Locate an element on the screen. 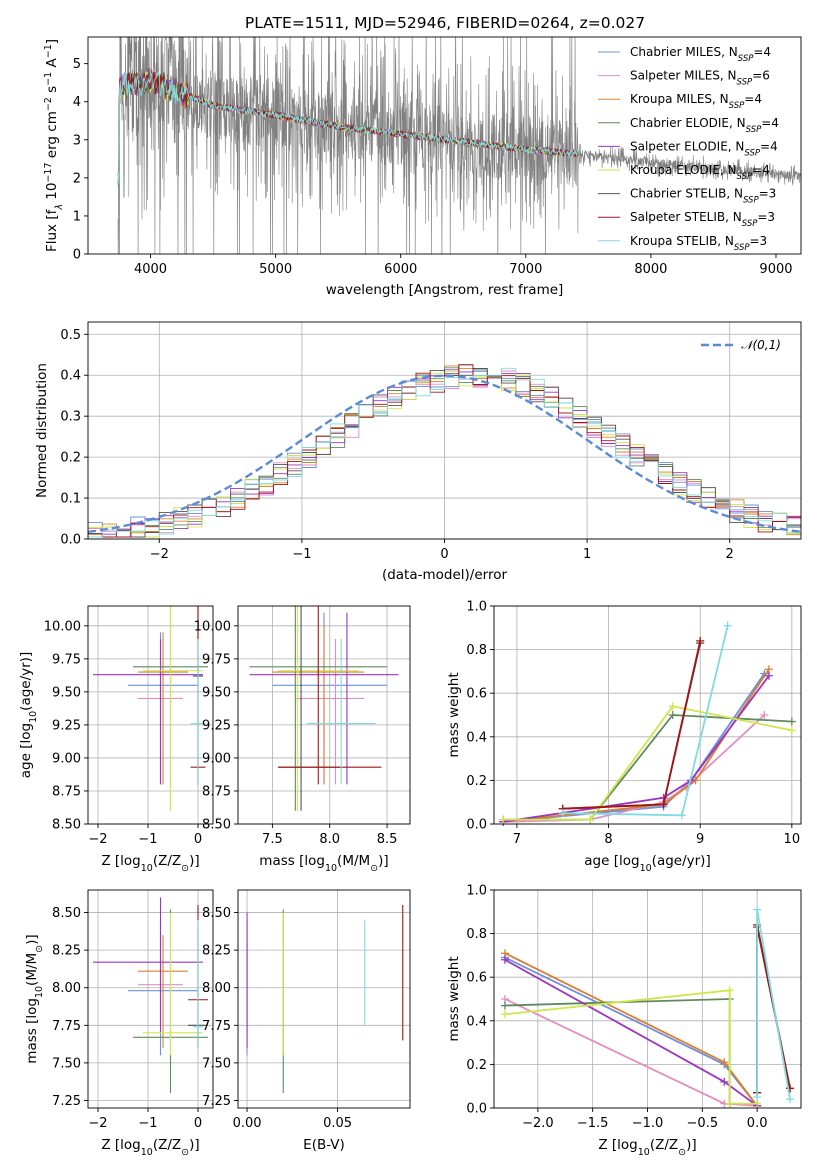 The height and width of the screenshot is (1174, 819). x-tick-label: 8000 is located at coordinates (650, 269).